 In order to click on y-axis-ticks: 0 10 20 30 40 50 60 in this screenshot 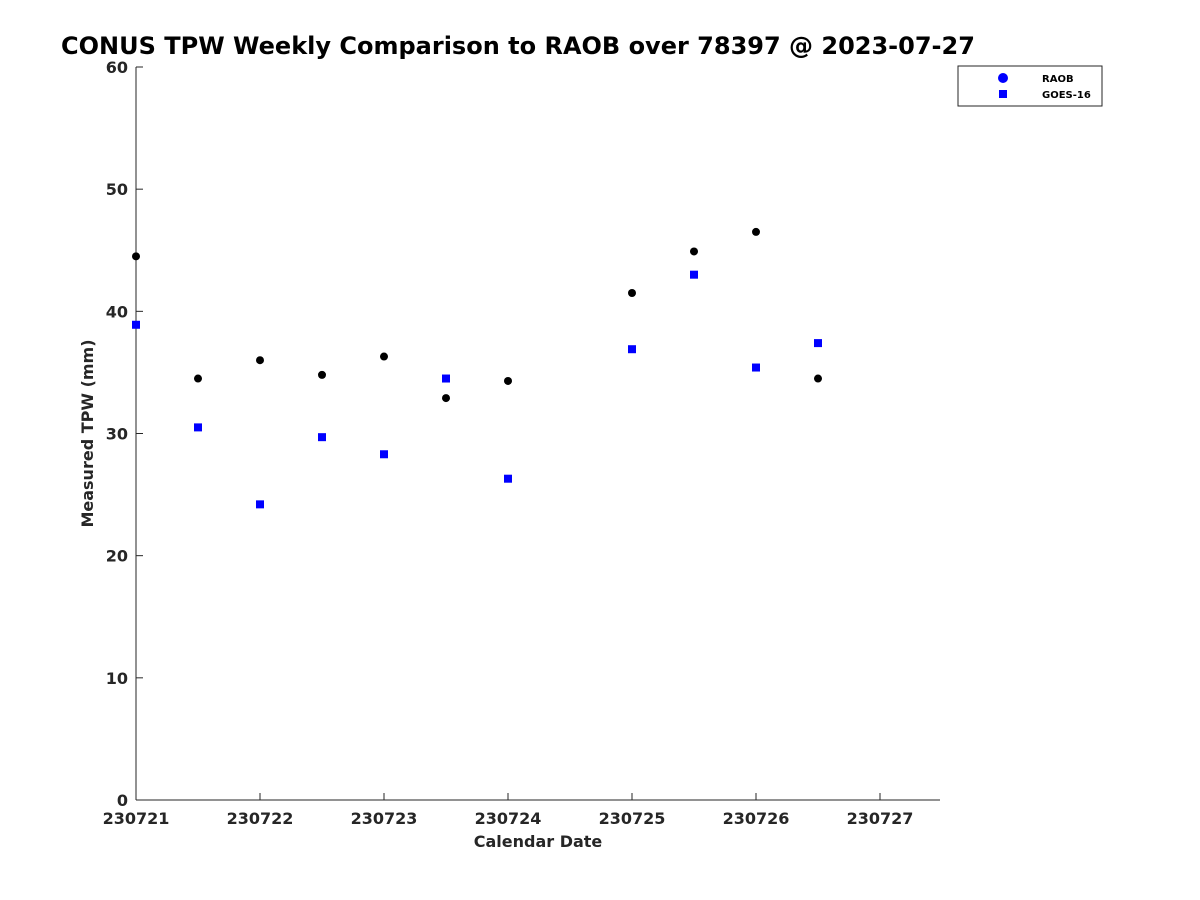, I will do `click(124, 434)`.